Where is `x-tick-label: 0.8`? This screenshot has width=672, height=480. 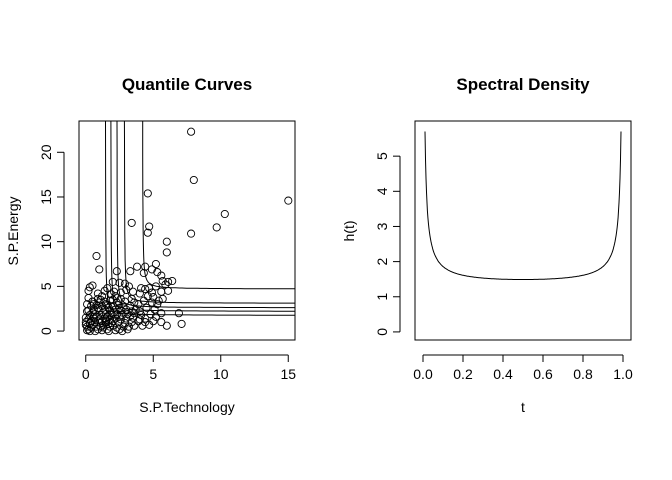 x-tick-label: 0.8 is located at coordinates (583, 374).